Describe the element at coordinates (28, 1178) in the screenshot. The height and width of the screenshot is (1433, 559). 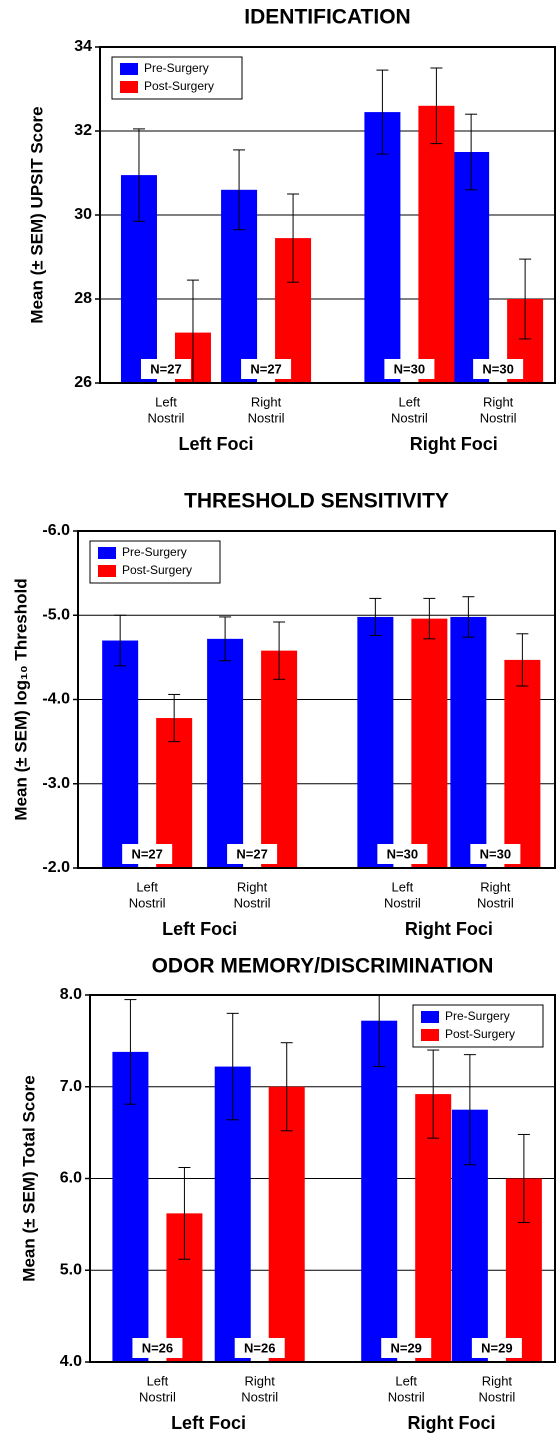
I see `y-axis-label: Mean (± SEM) Total Score` at that location.